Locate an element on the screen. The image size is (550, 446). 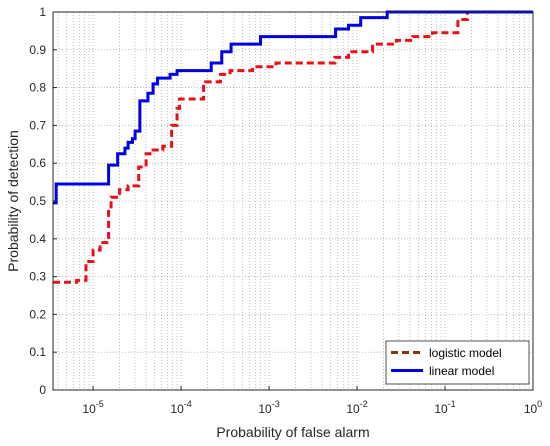
y-axis-ticks: 0 0.1 0.2 0.3 0.4 0.5 0.6 0.7 0.8 0.9 1 is located at coordinates (43, 201).